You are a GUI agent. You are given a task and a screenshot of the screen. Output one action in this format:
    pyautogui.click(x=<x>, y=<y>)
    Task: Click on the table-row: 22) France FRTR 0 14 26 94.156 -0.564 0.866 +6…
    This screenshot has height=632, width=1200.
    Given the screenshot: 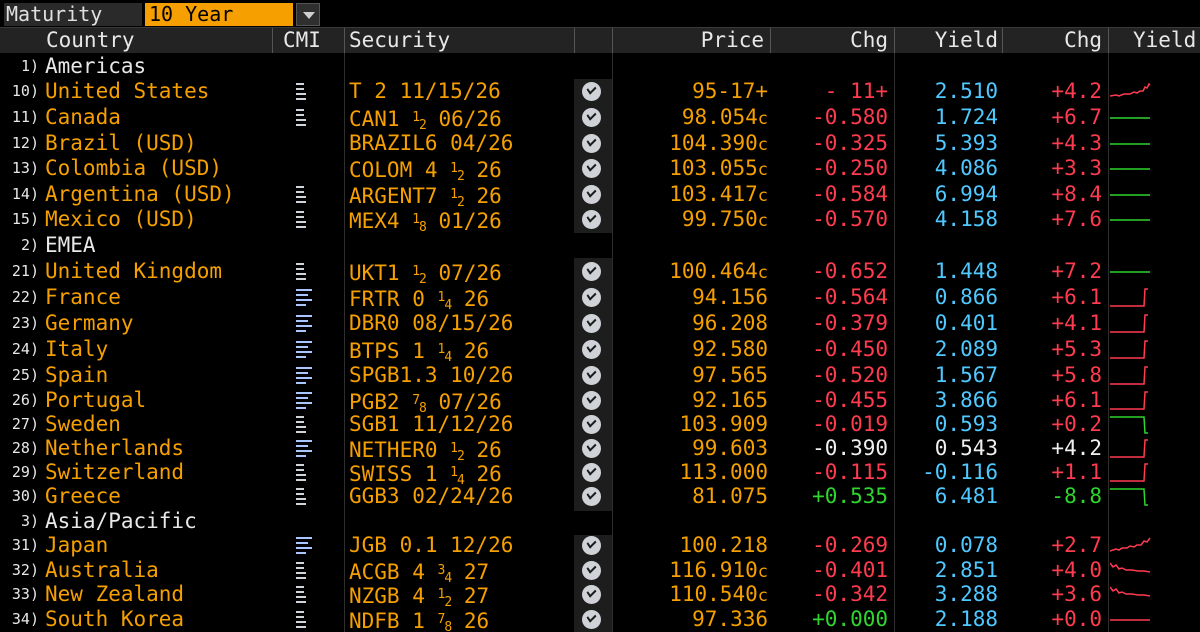 What is the action you would take?
    pyautogui.click(x=600, y=299)
    